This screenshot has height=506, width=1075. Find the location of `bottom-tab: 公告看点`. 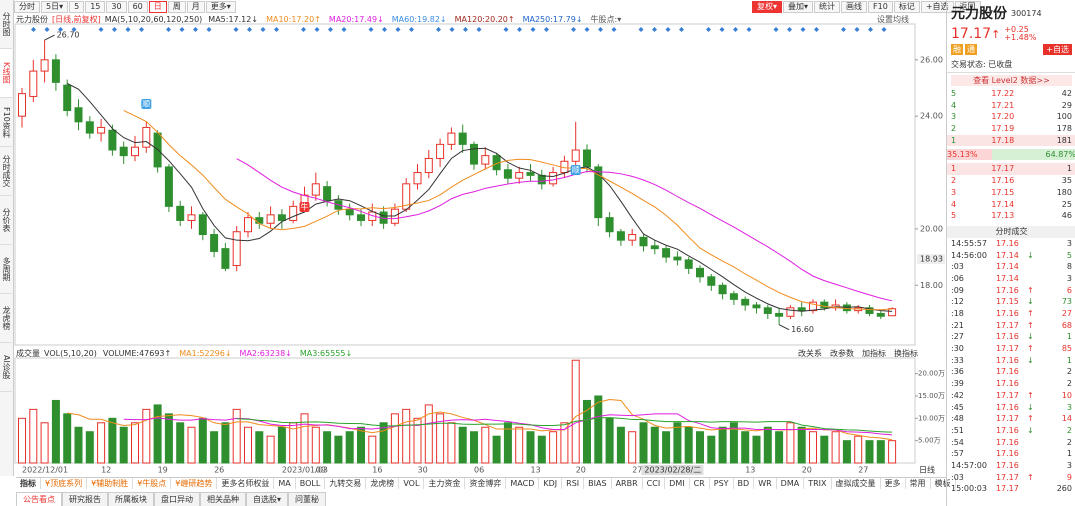

bottom-tab: 公告看点 is located at coordinates (39, 499).